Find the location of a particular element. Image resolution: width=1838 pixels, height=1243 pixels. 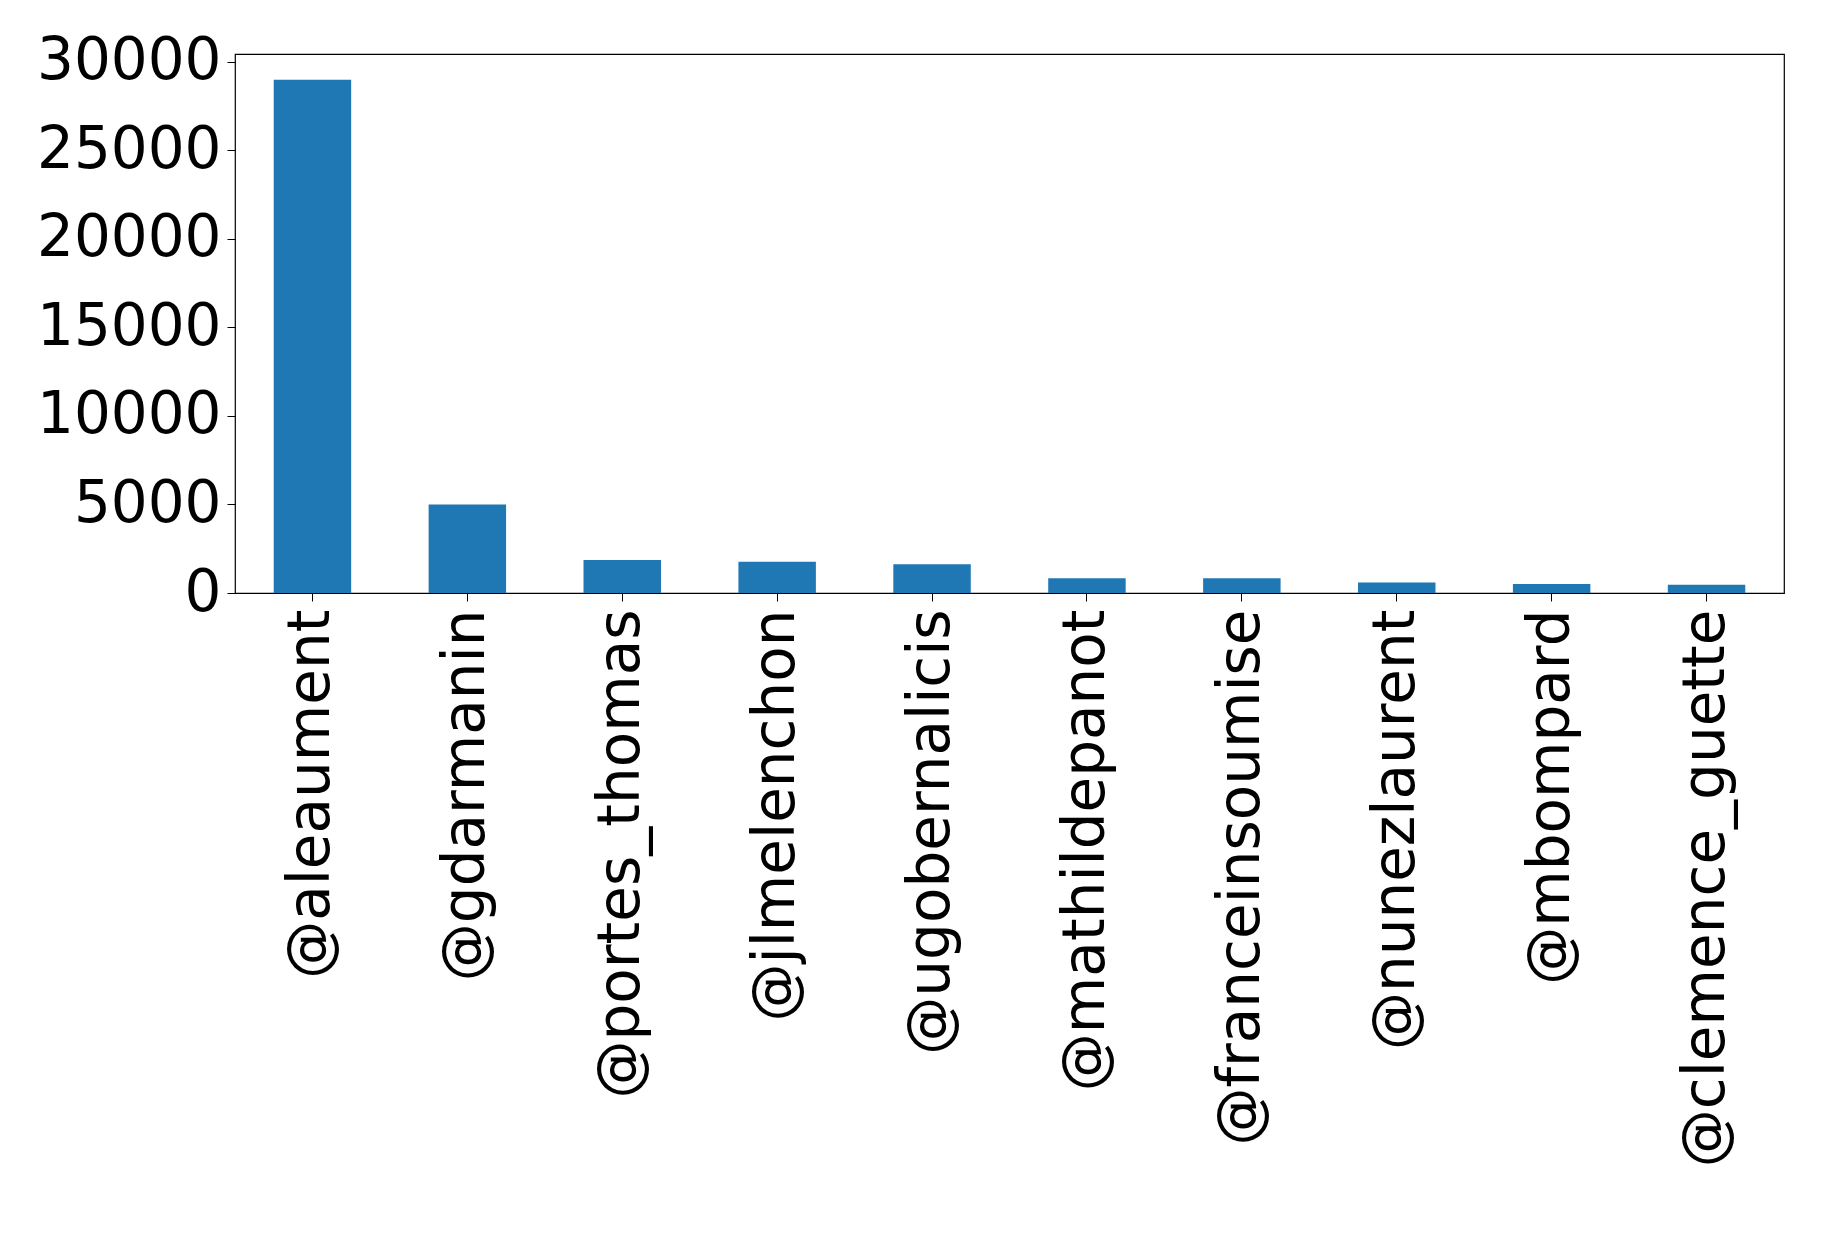

x-tick-label: @clemence_guette is located at coordinates (1703, 888).